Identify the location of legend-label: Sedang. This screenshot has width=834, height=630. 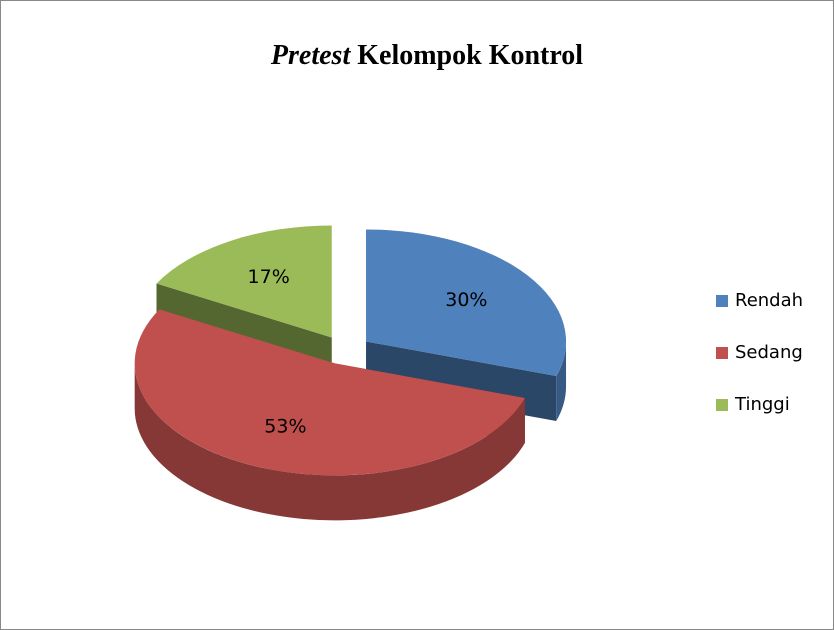
(769, 352).